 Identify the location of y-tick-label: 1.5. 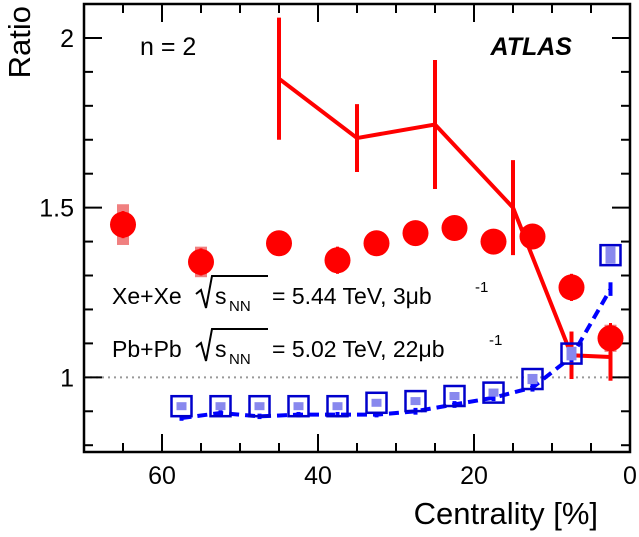
(56, 209).